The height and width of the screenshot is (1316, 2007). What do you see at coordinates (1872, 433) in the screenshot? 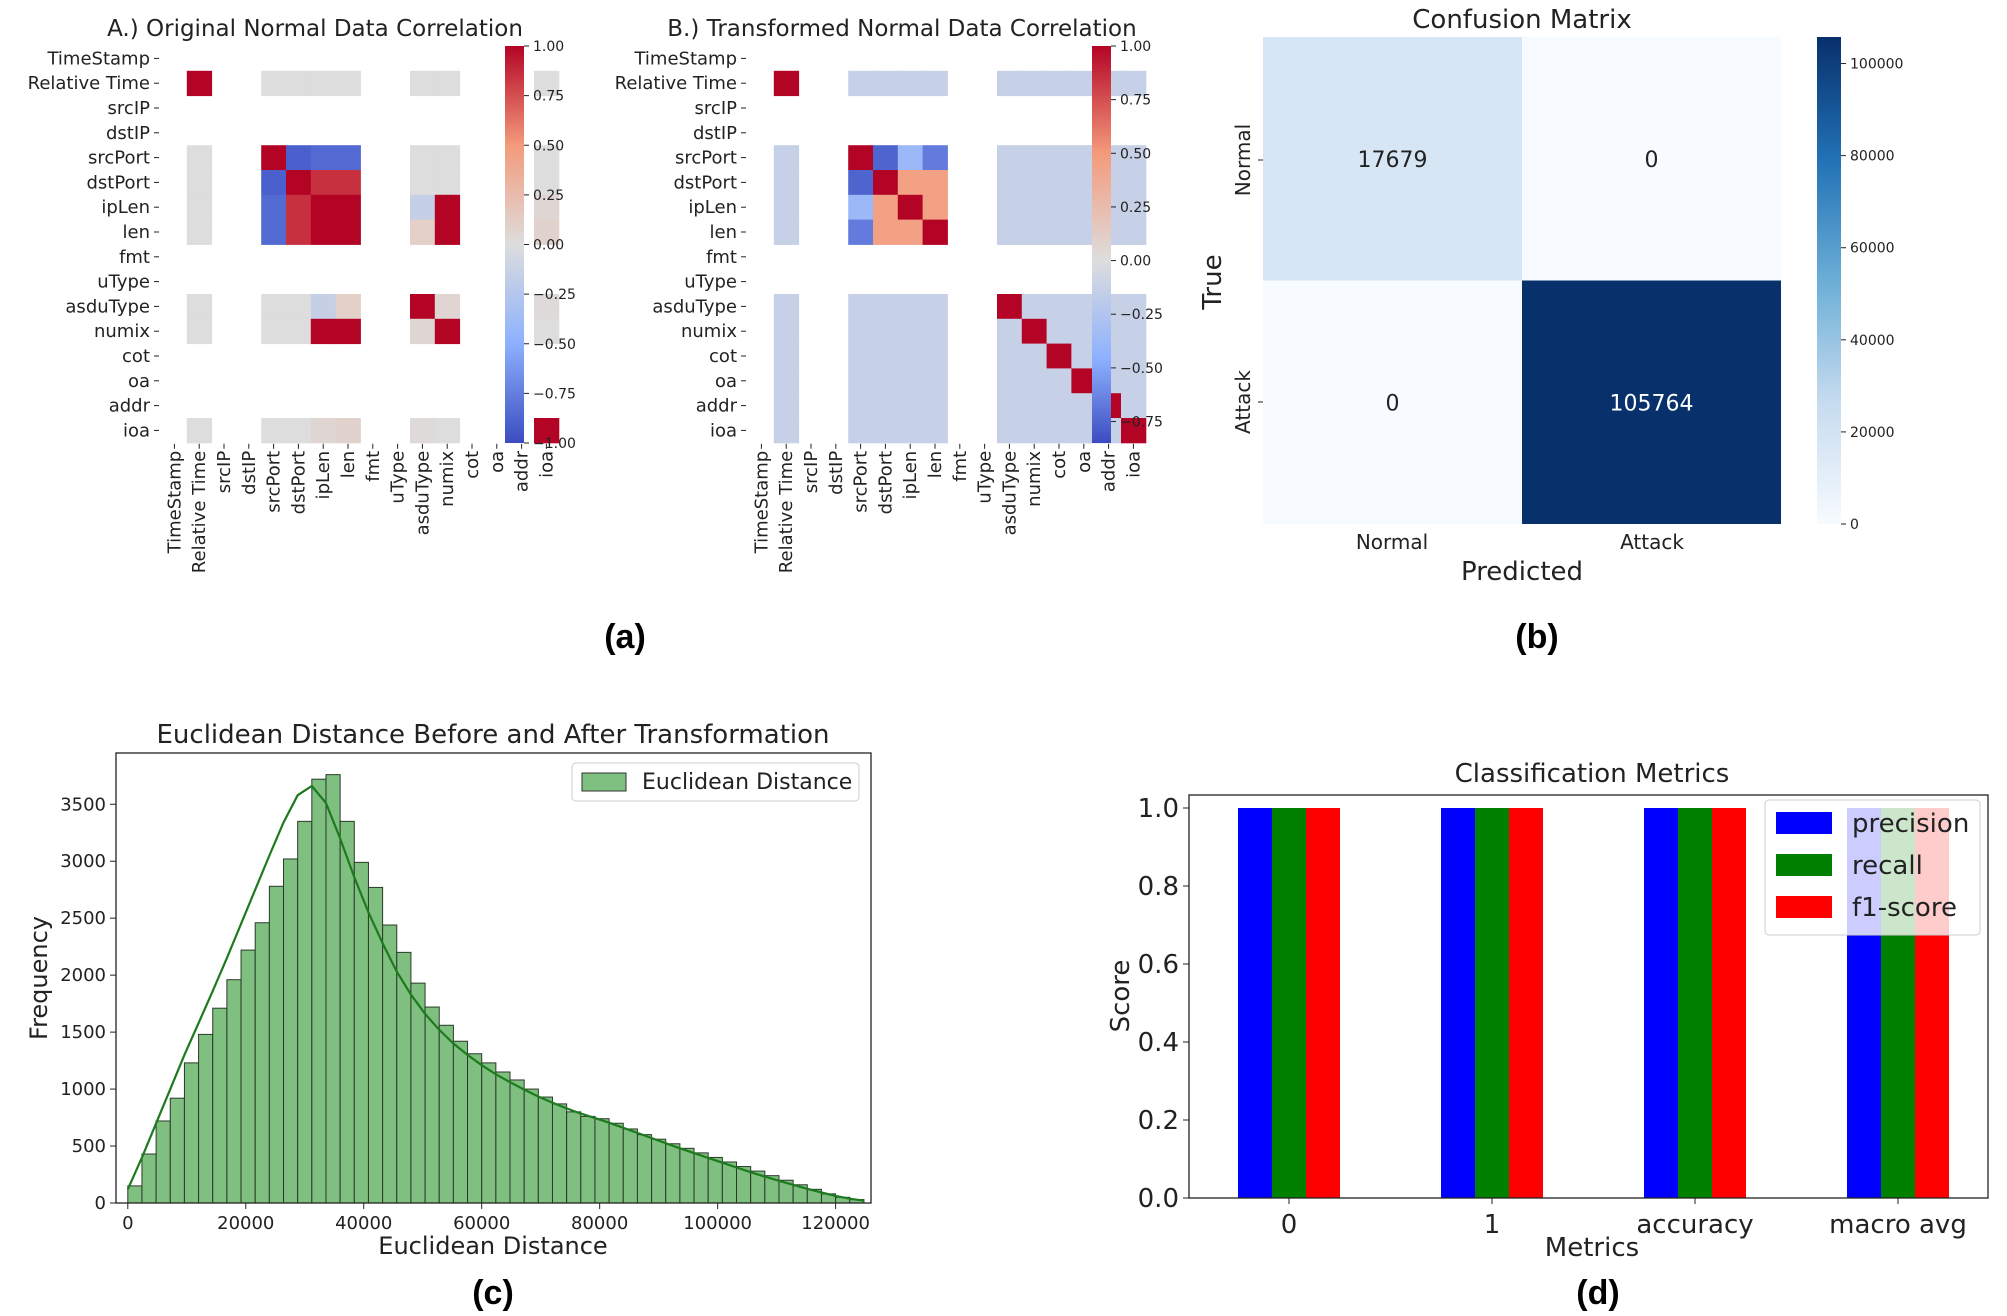
I see `cm-cb-label-4: 20000` at bounding box center [1872, 433].